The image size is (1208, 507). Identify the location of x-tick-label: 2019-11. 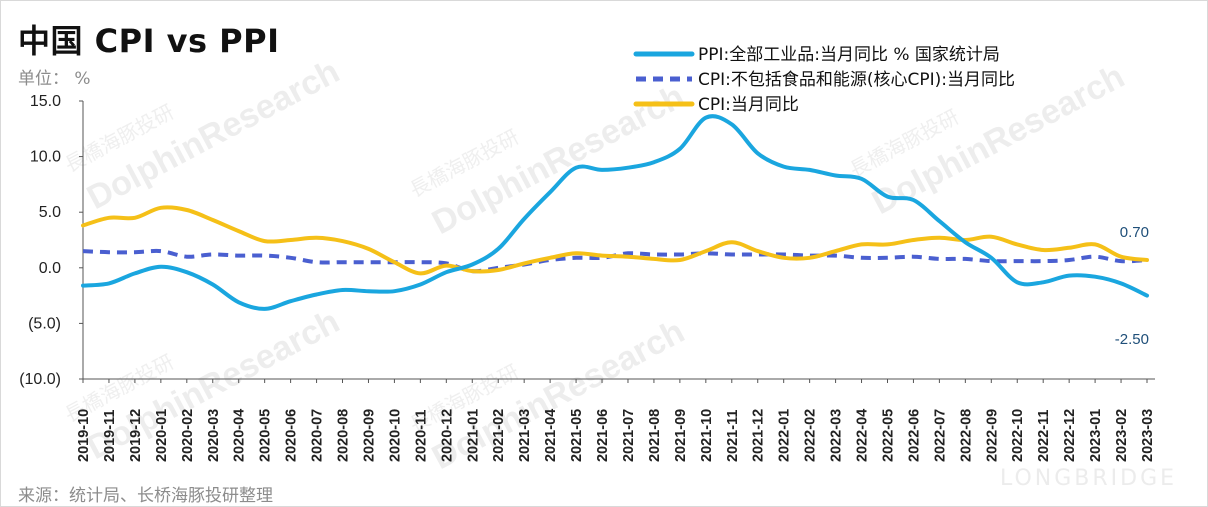
(110, 436).